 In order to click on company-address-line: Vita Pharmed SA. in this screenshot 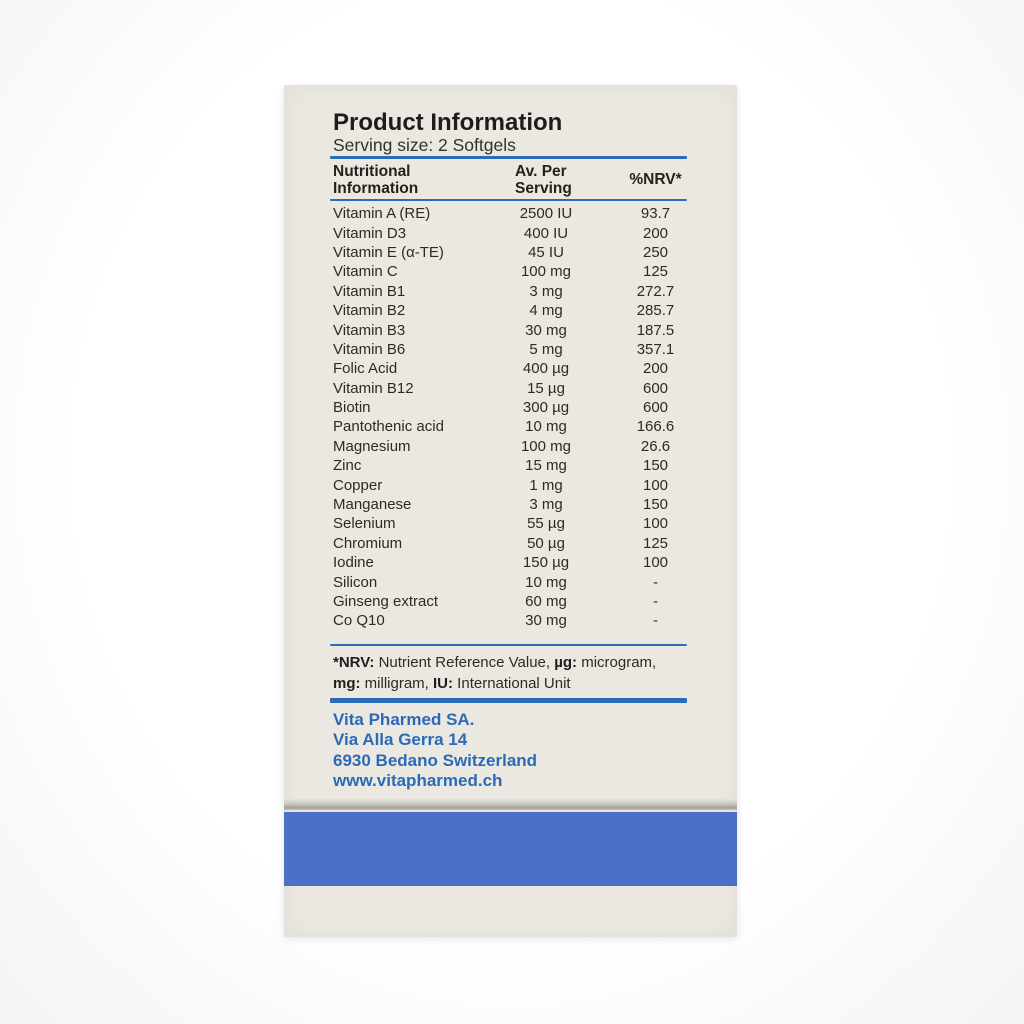, I will do `click(404, 719)`.